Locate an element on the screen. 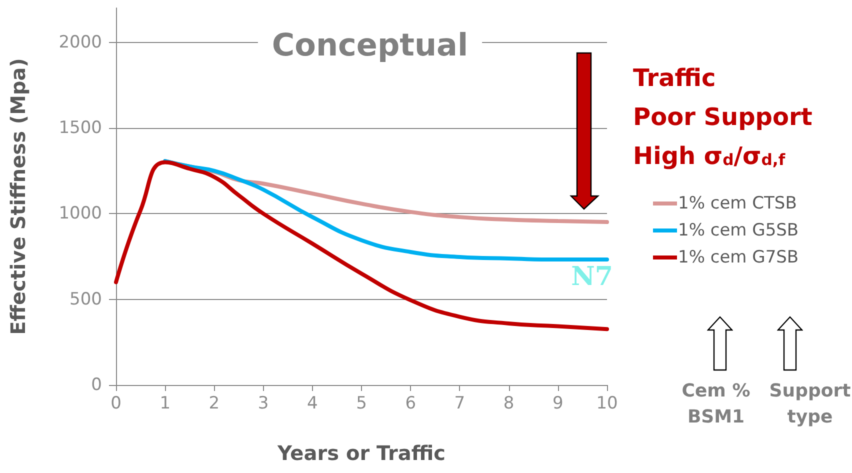 Image resolution: width=852 pixels, height=473 pixels. text: Conceptual is located at coordinates (370, 46).